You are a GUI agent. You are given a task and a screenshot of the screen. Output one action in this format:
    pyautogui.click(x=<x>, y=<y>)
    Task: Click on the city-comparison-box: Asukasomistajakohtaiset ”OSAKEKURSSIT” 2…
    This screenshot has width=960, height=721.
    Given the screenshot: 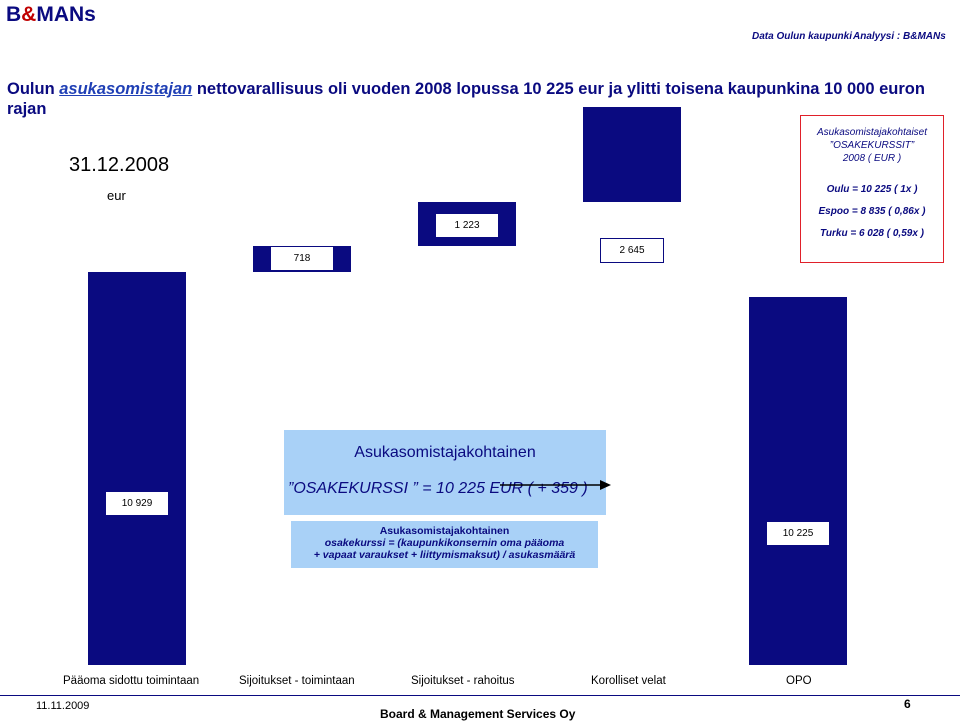 What is the action you would take?
    pyautogui.click(x=872, y=189)
    